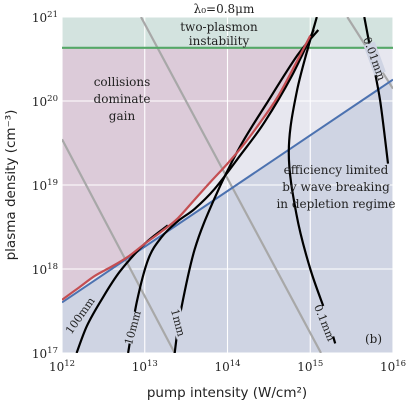  Describe the element at coordinates (376, 90) in the screenshot. I see `contour-0.01mm` at that location.